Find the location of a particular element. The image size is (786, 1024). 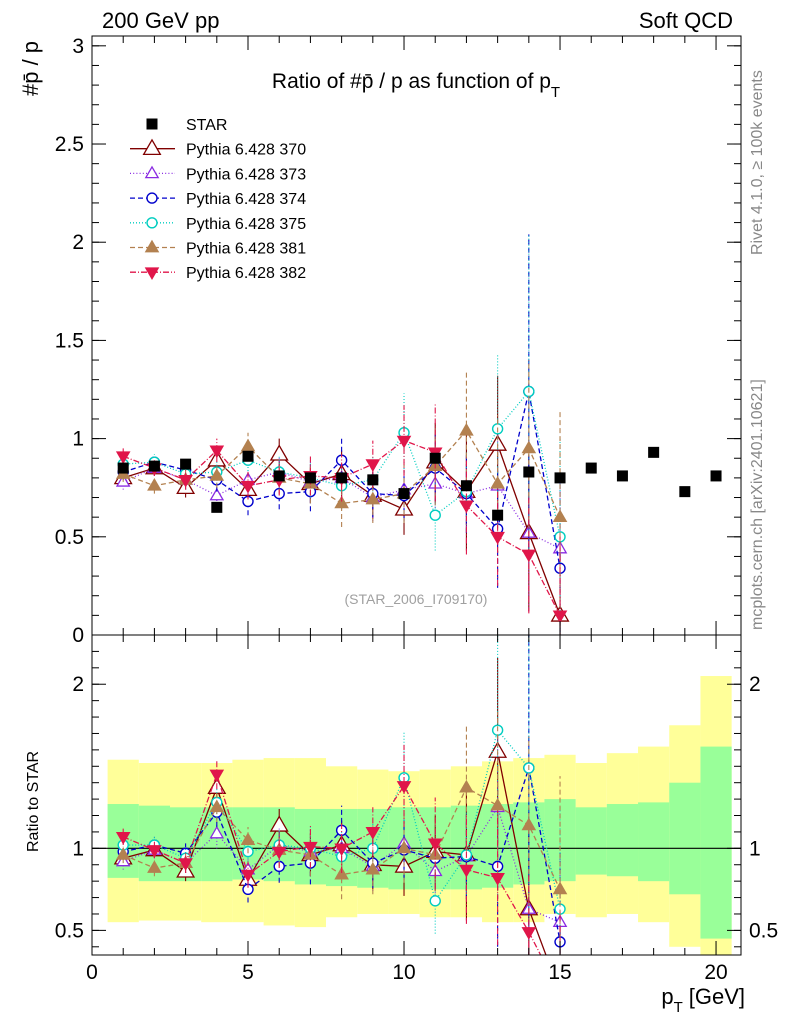

legend-item-3: Pythia 6.428 374 is located at coordinates (218, 199).